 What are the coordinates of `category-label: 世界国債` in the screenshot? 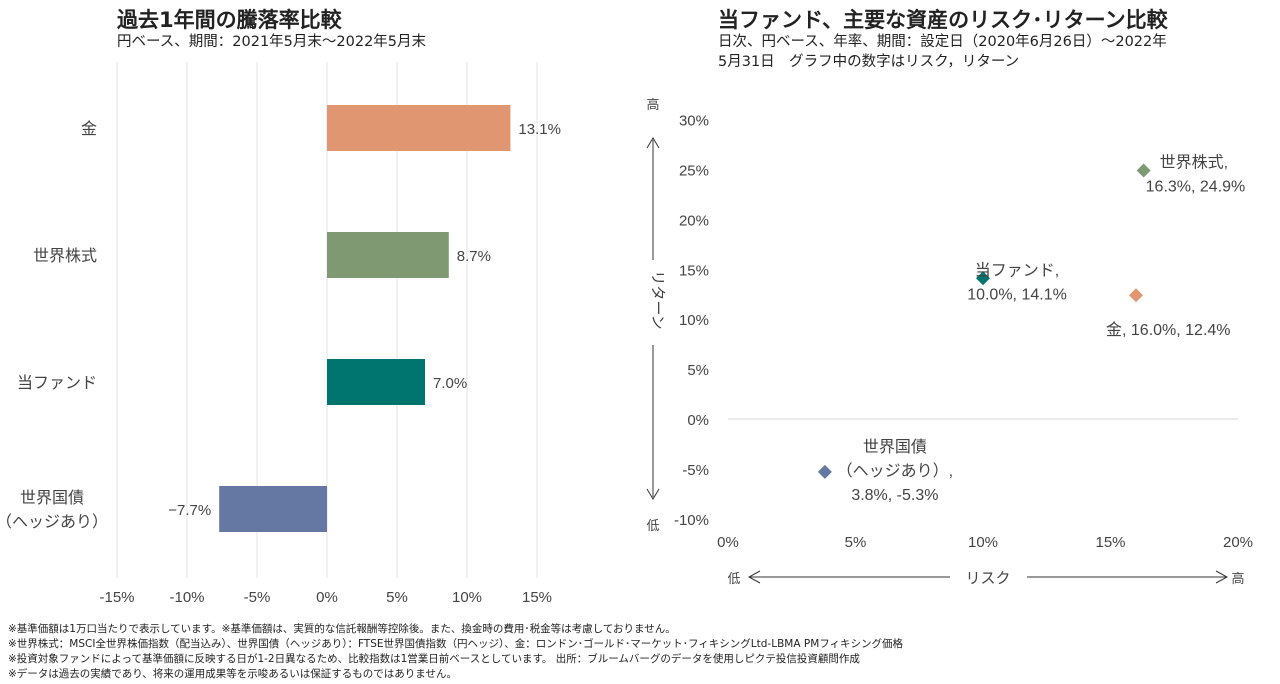 It's located at (52, 498).